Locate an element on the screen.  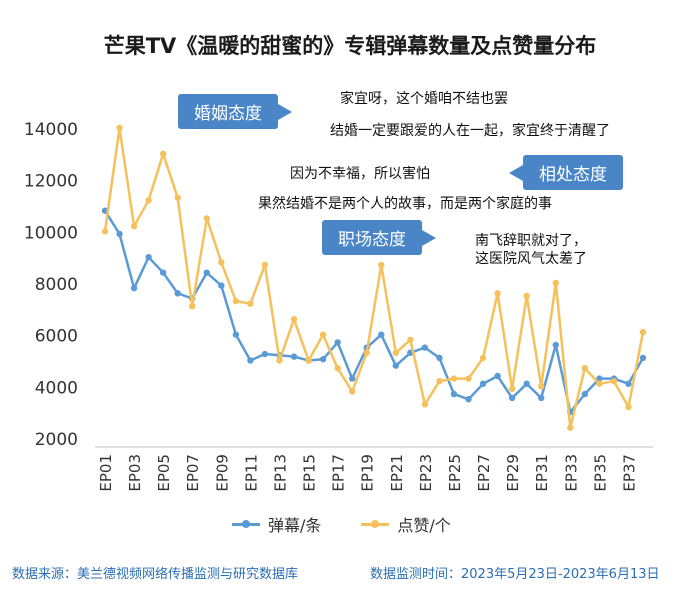
callout-relationship-attitude: 相处态度 is located at coordinates (566, 172).